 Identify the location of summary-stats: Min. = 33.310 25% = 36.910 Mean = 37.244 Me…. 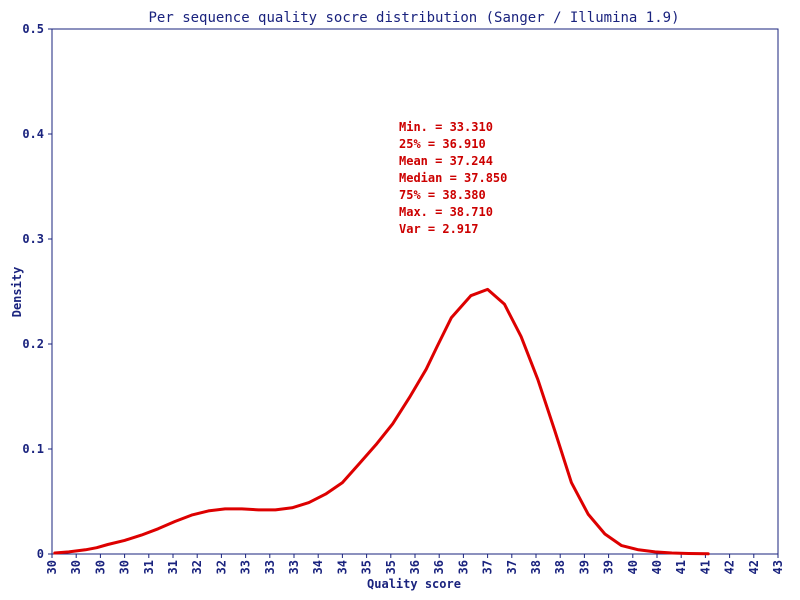
(453, 178).